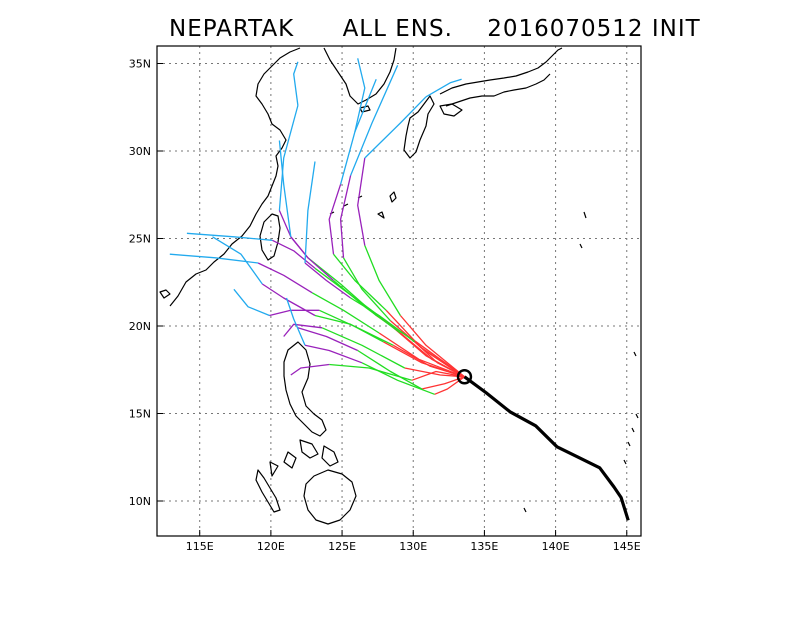  I want to click on marianas, so click(631, 408).